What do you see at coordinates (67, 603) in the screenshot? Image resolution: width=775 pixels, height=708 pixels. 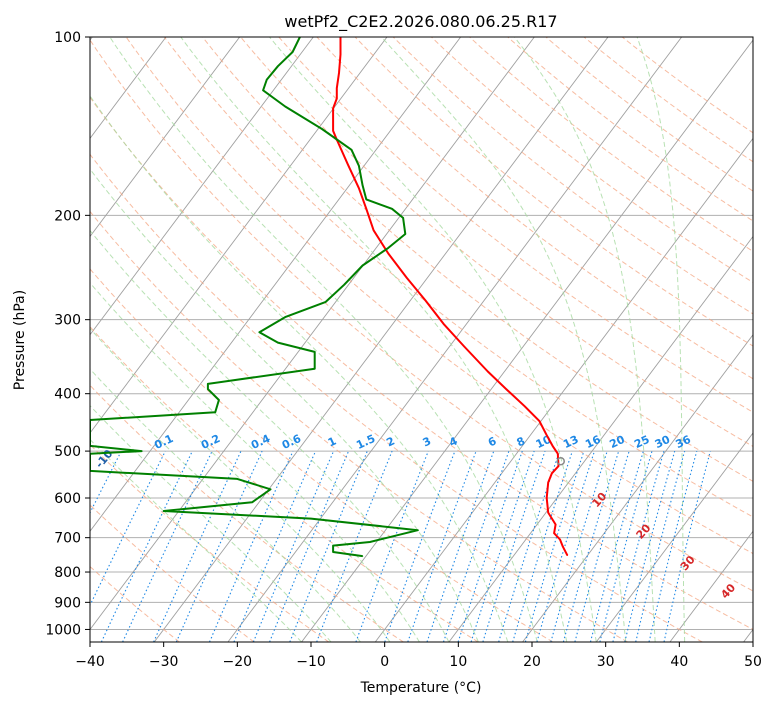 I see `y-tick-label: 900` at bounding box center [67, 603].